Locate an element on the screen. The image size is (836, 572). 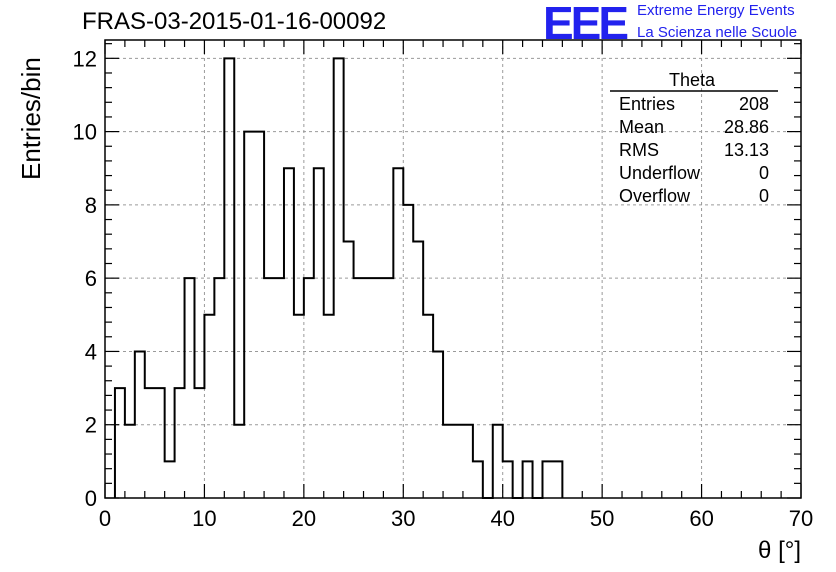
x-tick-label: 50 is located at coordinates (602, 518).